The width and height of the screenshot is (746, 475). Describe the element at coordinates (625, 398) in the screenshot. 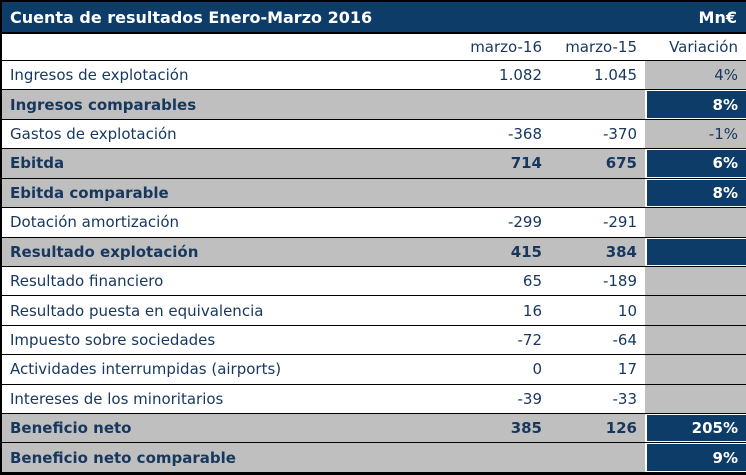

I see `value-marzo15: -33` at that location.